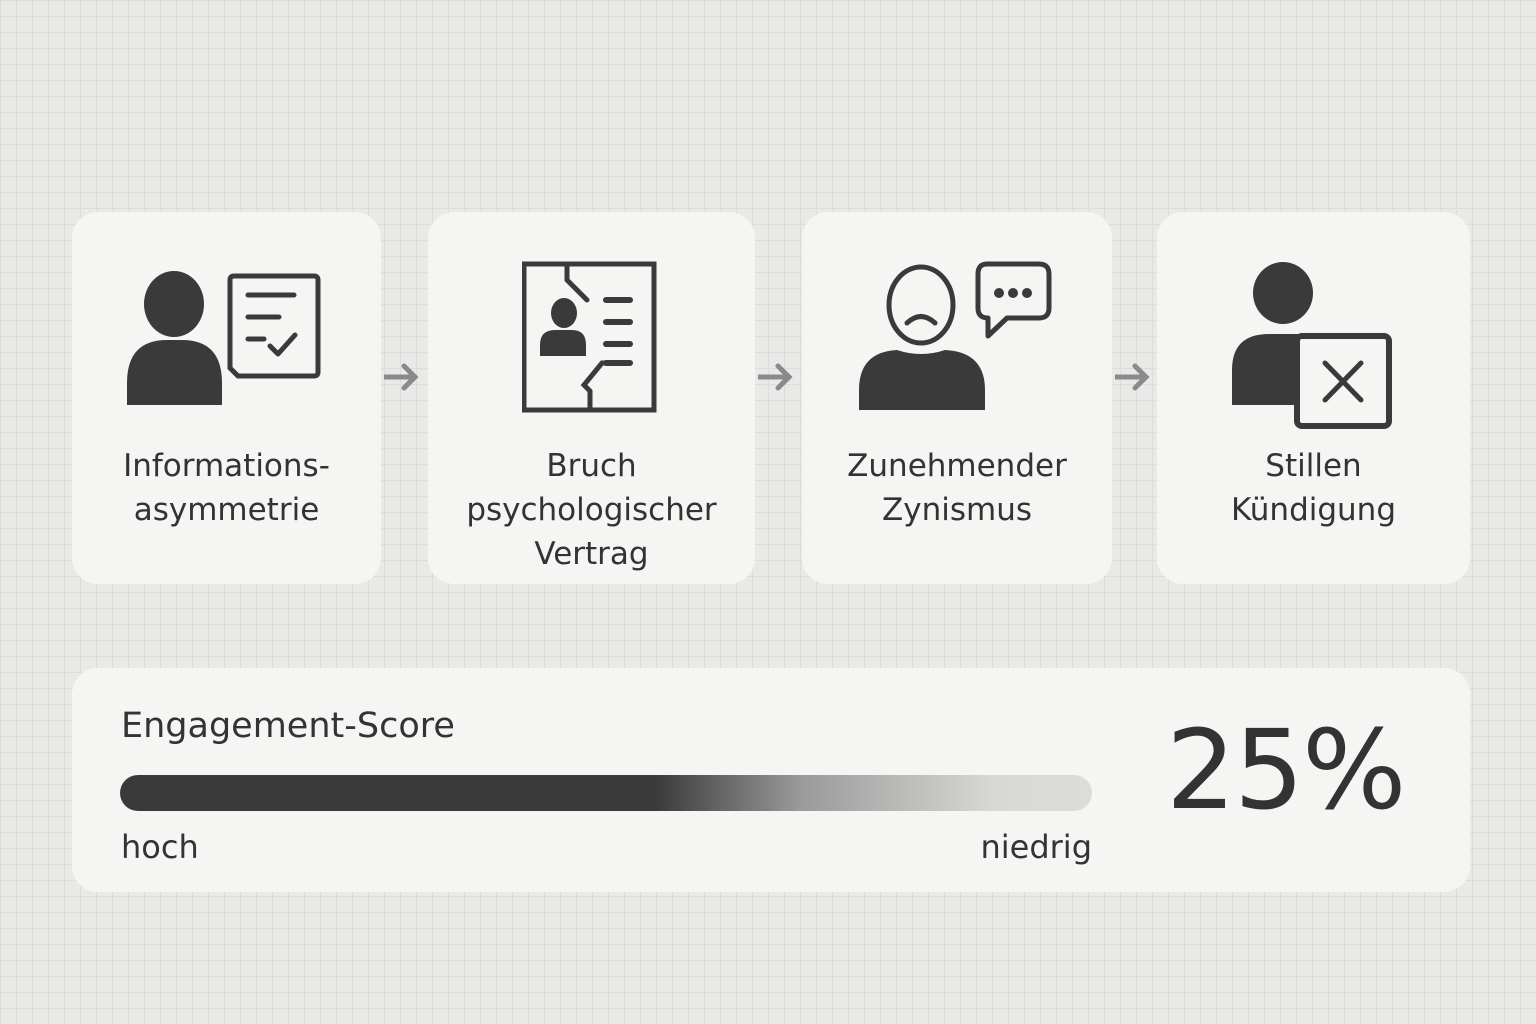 The image size is (1536, 1024). I want to click on step-card-psychological-contract-breach: Bruch psychologischer Vertrag, so click(591, 398).